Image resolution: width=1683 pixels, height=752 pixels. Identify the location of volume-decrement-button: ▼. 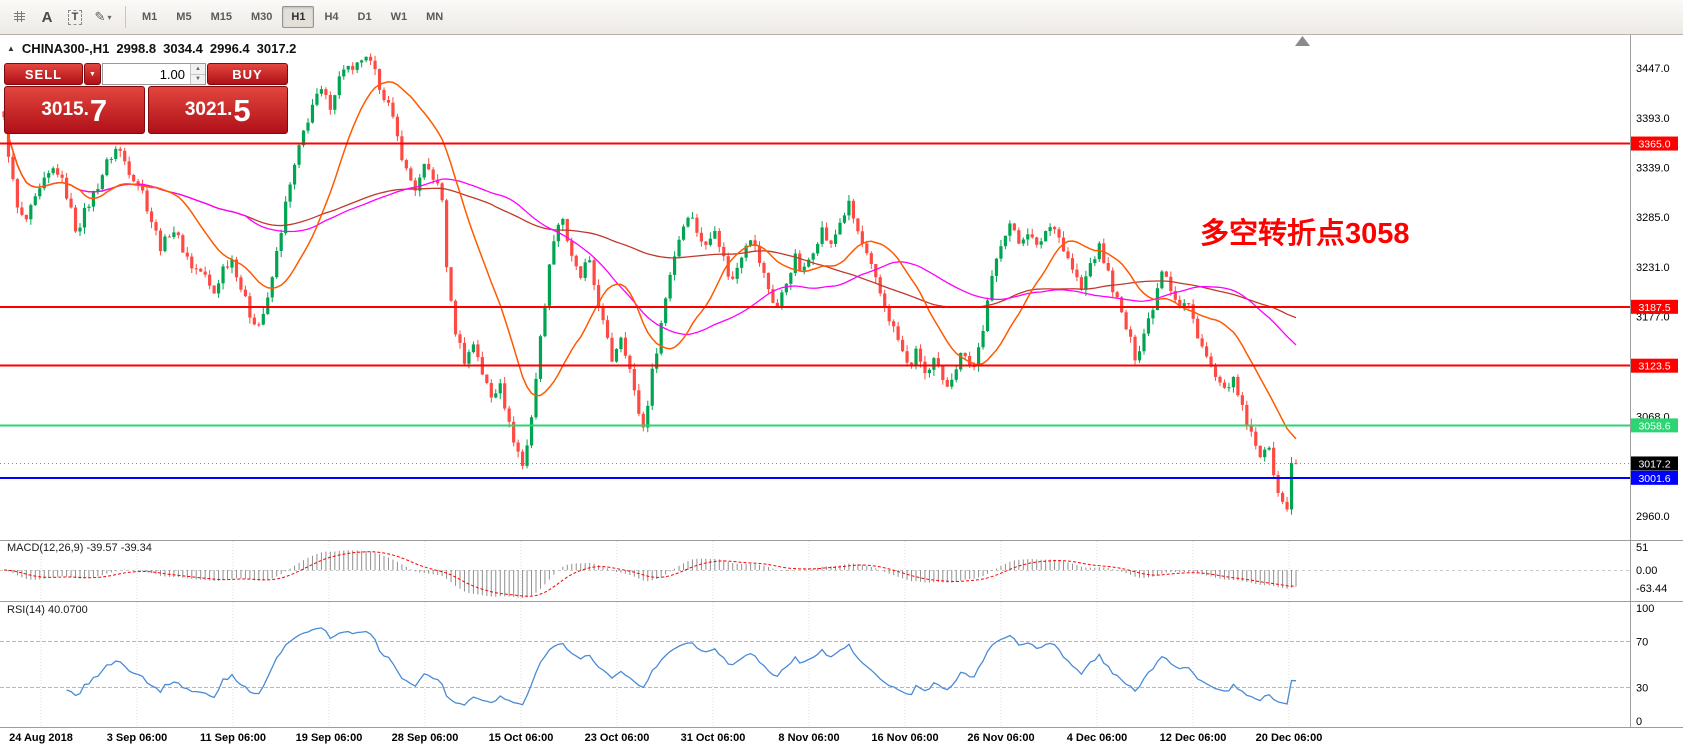
(198, 79).